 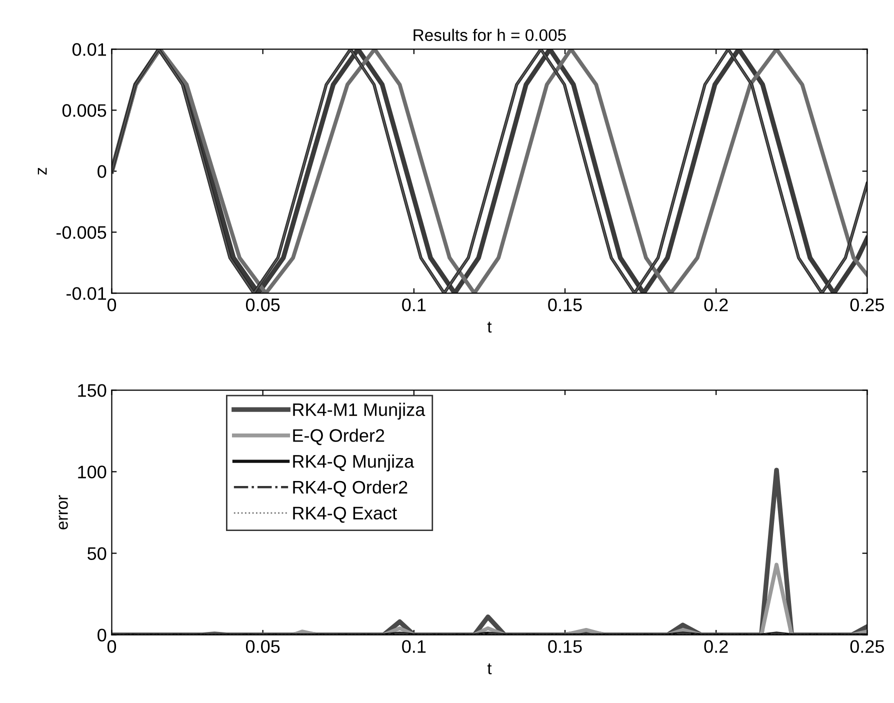 What do you see at coordinates (490, 35) in the screenshot?
I see `chart-title: Results for h = 0.005` at bounding box center [490, 35].